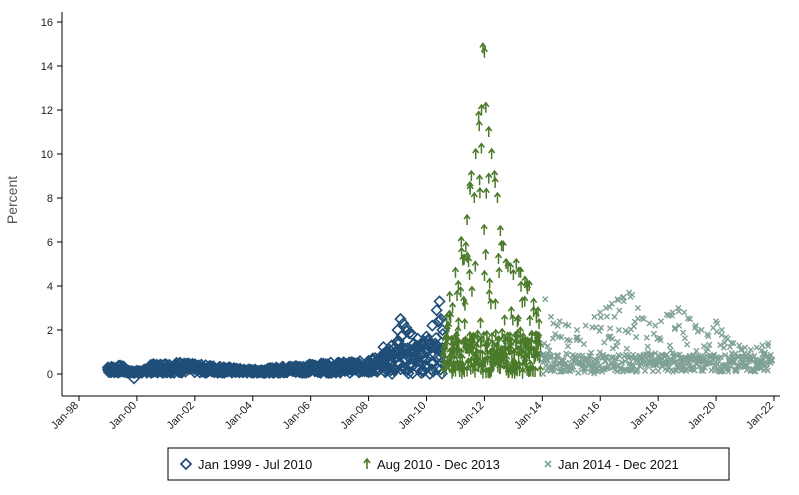  Describe the element at coordinates (65, 416) in the screenshot. I see `x-tick-label: Jan-98` at that location.